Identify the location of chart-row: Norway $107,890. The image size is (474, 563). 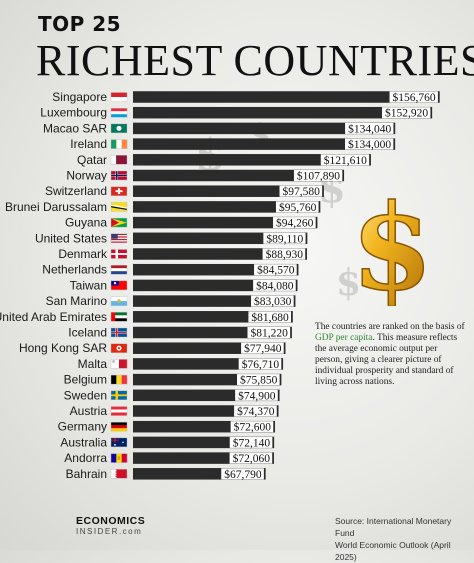
(205, 176).